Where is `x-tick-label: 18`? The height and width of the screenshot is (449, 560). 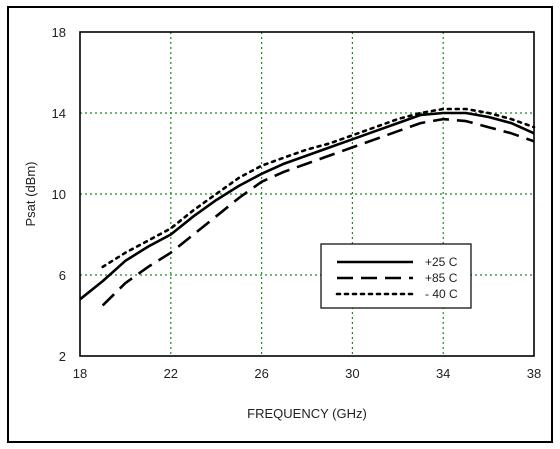
x-tick-label: 18 is located at coordinates (80, 373).